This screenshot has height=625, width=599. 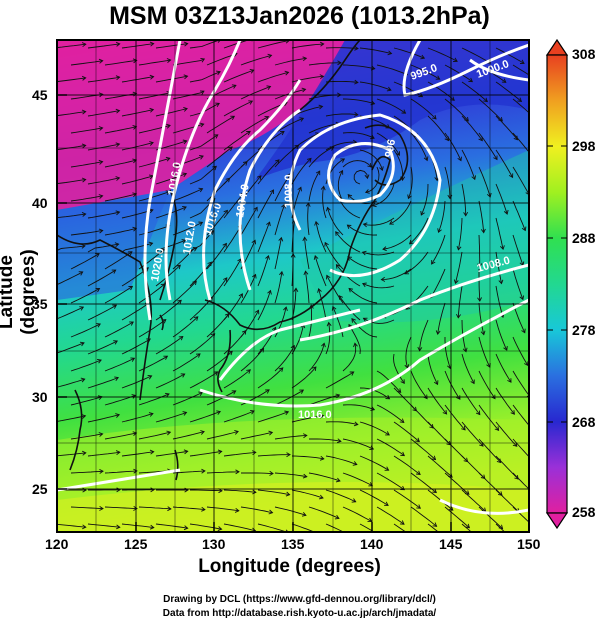 What do you see at coordinates (243, 200) in the screenshot?
I see `isobar-label: 1004.0` at bounding box center [243, 200].